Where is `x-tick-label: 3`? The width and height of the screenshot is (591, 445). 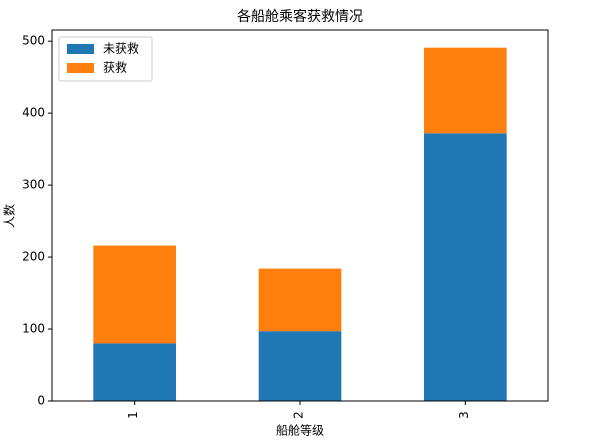 x-tick-label: 3 is located at coordinates (464, 415).